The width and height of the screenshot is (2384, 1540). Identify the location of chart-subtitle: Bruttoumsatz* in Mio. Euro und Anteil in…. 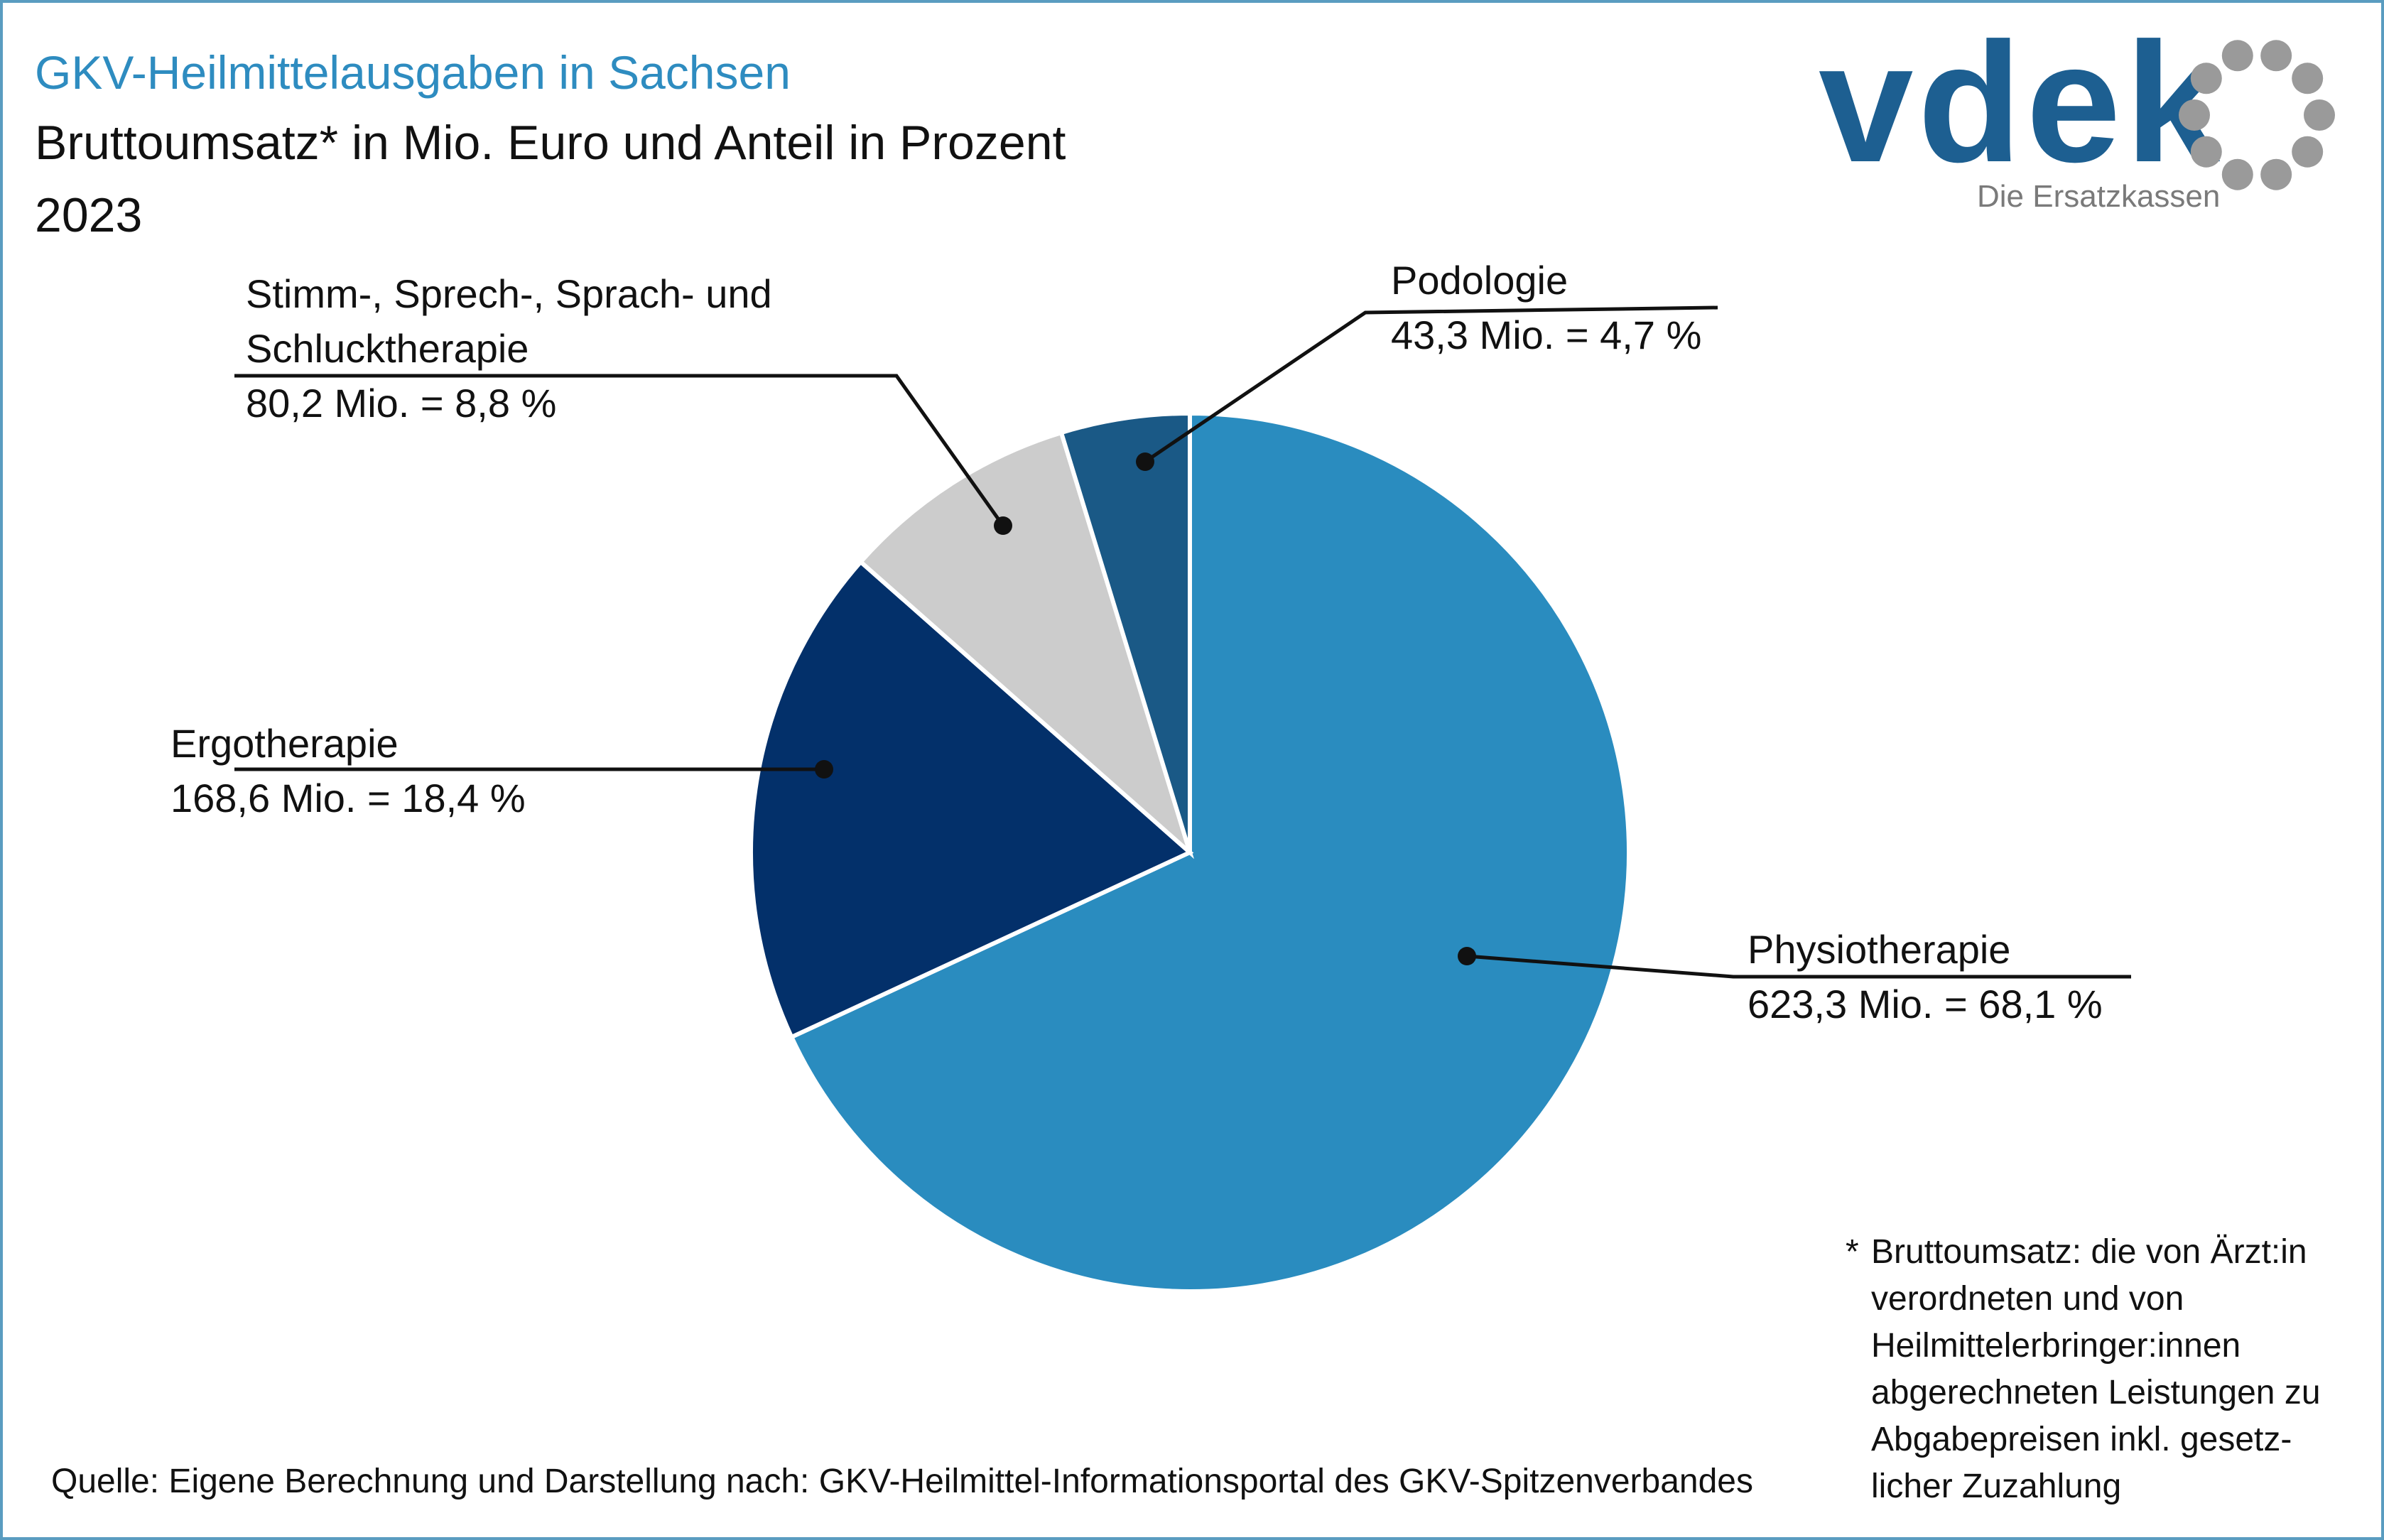
(550, 143).